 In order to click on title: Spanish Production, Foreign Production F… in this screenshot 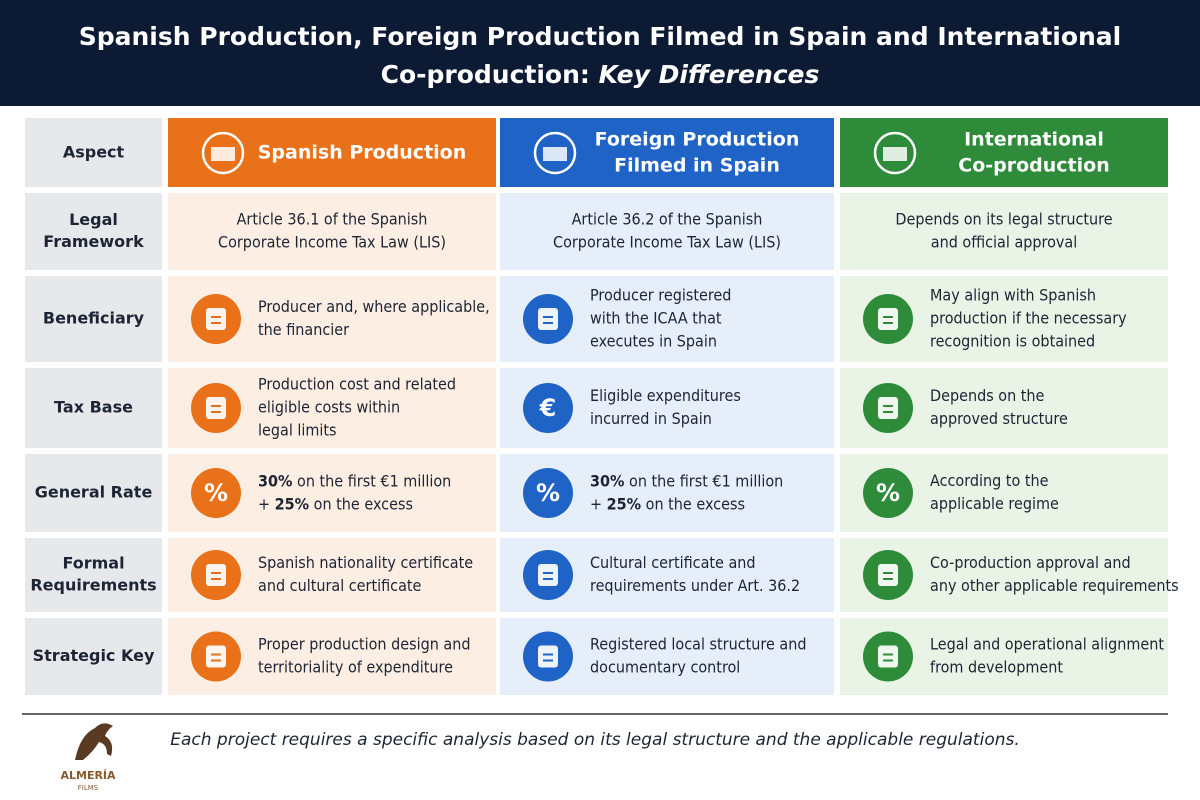, I will do `click(600, 36)`.